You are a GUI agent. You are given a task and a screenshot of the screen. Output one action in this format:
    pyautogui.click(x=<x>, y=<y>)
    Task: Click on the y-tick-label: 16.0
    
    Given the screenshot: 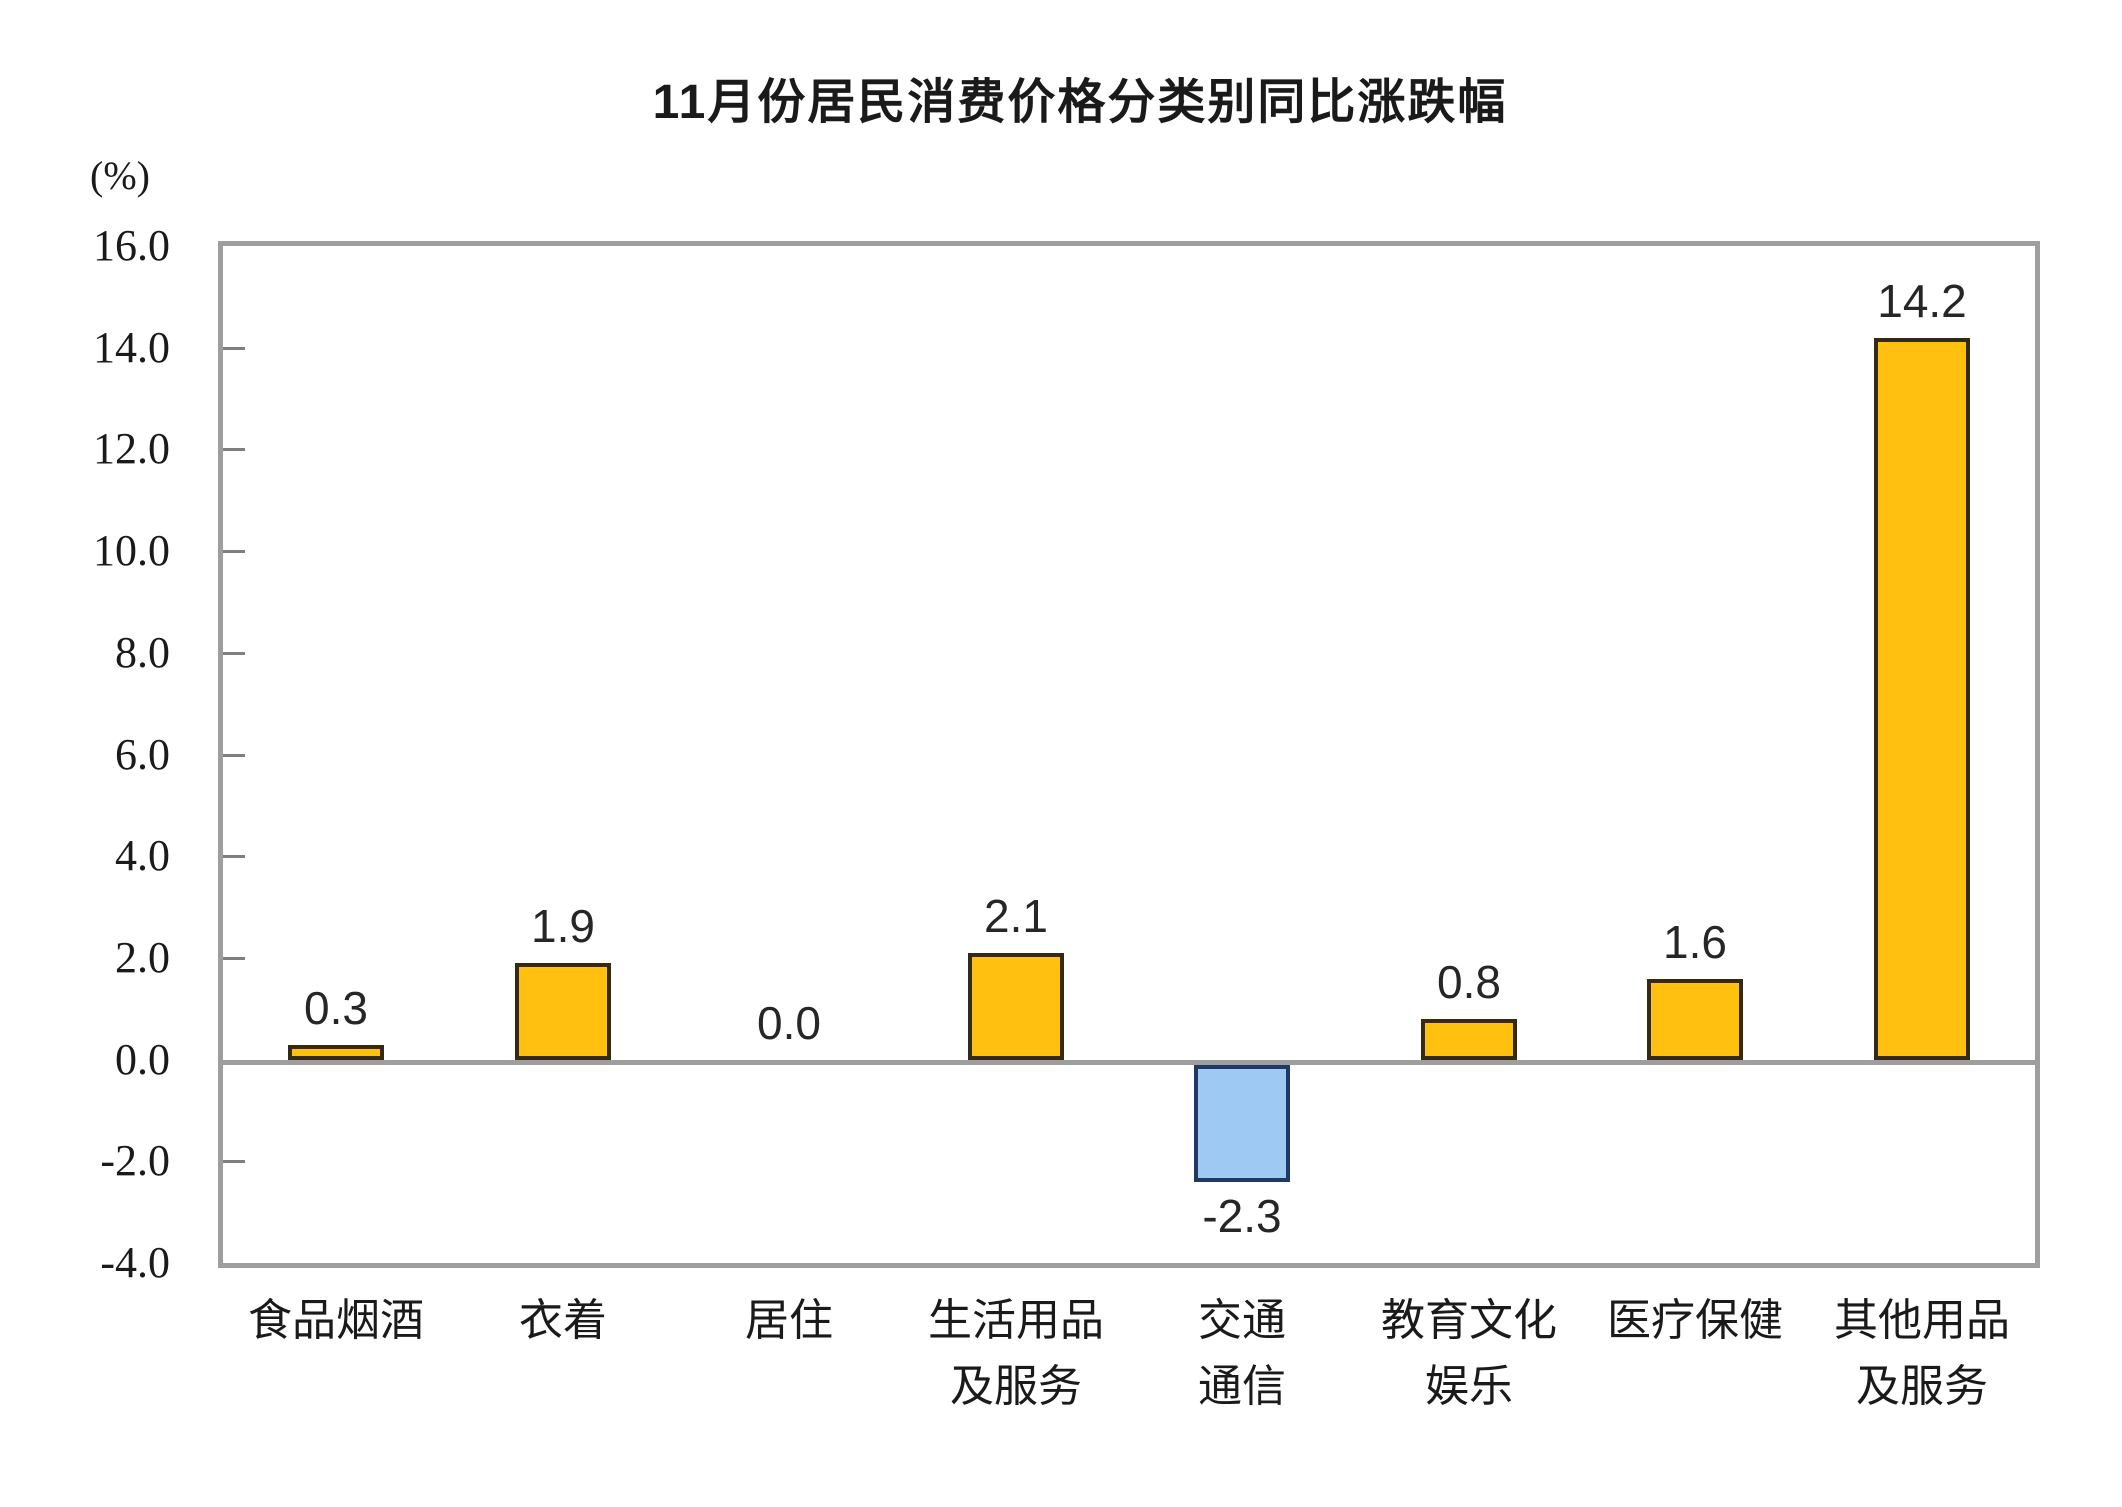 What is the action you would take?
    pyautogui.click(x=131, y=245)
    